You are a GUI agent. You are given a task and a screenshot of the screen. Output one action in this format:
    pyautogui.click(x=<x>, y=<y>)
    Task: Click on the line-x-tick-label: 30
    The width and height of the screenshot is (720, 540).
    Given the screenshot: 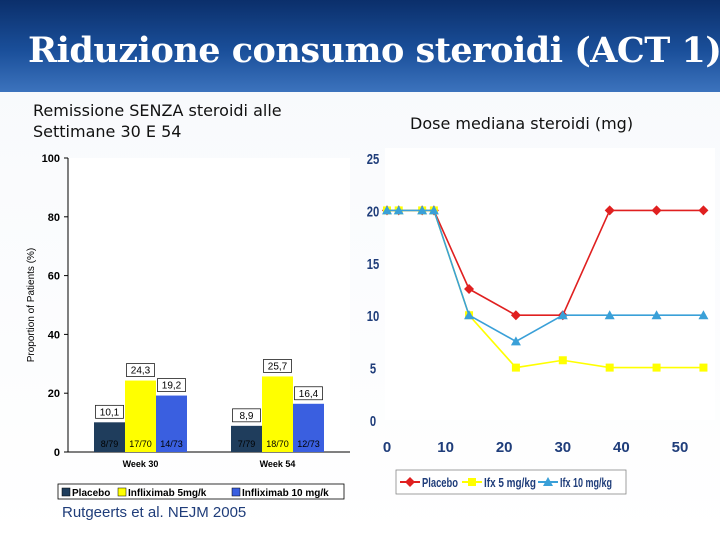 What is the action you would take?
    pyautogui.click(x=562, y=447)
    